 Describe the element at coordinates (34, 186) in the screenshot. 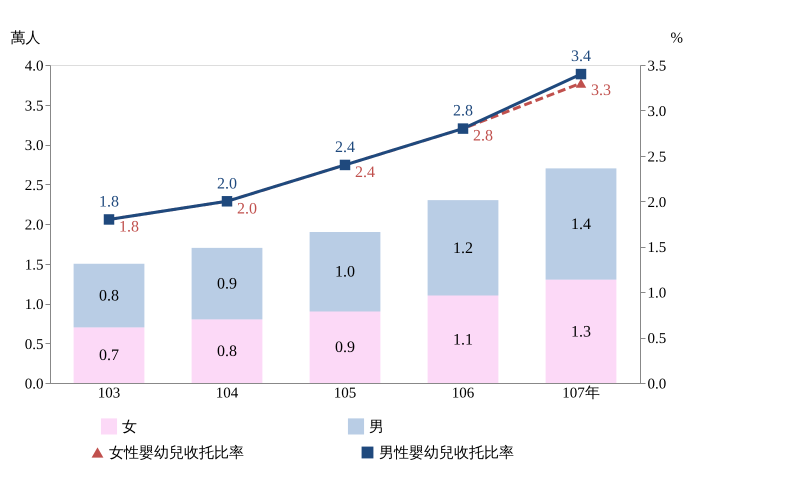

I see `y-tick-label: 2.5` at that location.